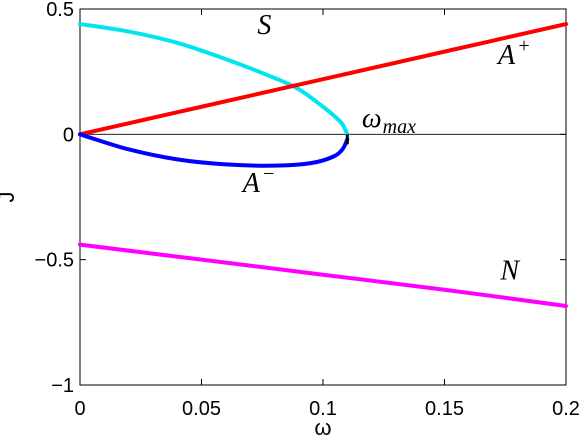 This screenshot has height=439, width=581. Describe the element at coordinates (68, 135) in the screenshot. I see `y-tick-label: 0` at that location.